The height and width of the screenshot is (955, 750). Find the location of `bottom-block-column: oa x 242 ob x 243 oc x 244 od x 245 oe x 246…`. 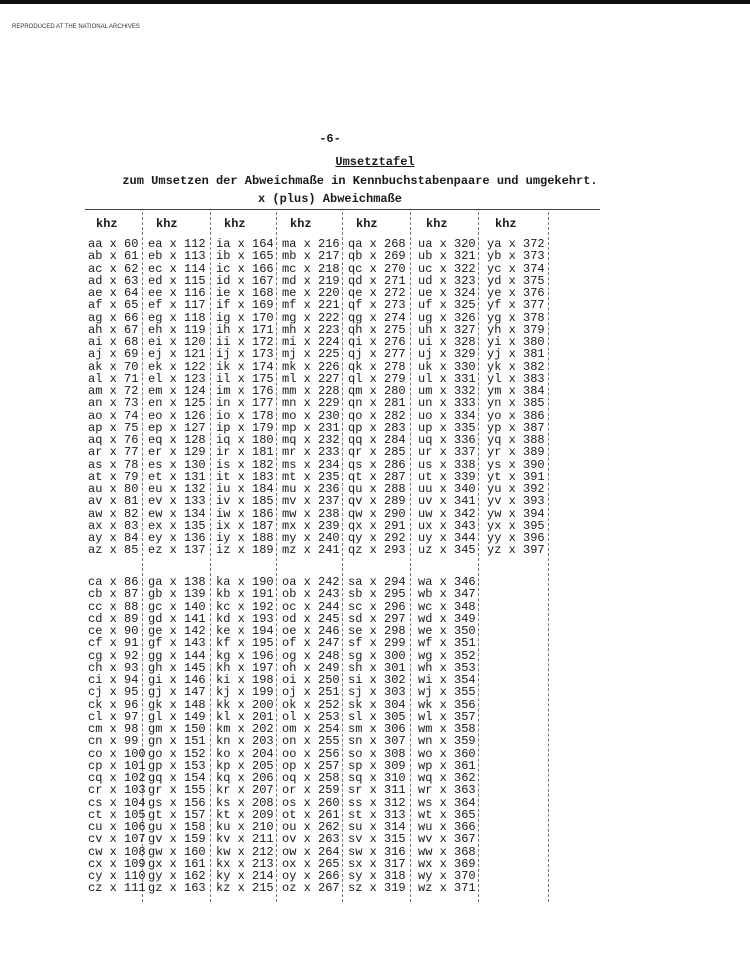

bottom-block-column: oa x 242 ob x 243 oc x 244 od x 245 oe x 246… is located at coordinates (311, 735).